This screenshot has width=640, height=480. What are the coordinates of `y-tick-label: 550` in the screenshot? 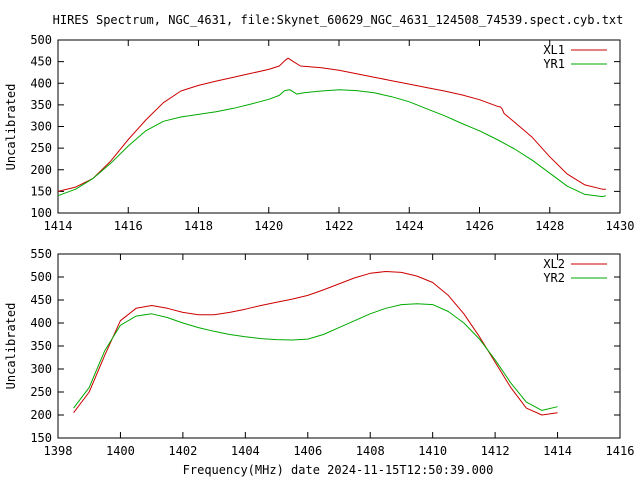 It's located at (41, 254).